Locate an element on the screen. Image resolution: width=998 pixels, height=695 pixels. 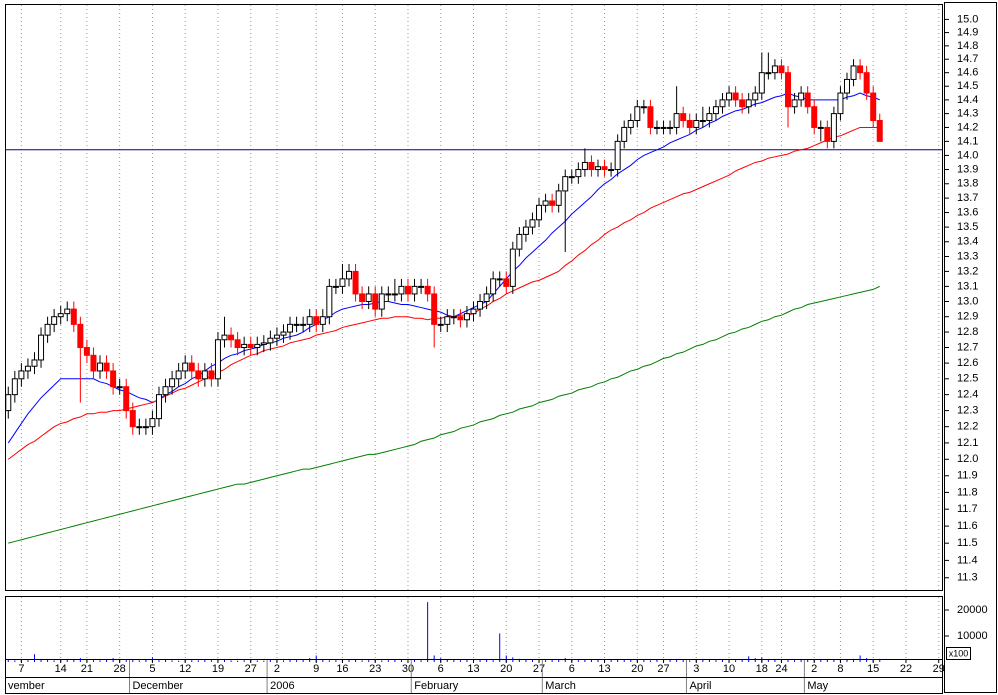
month-label: vember is located at coordinates (26, 686).